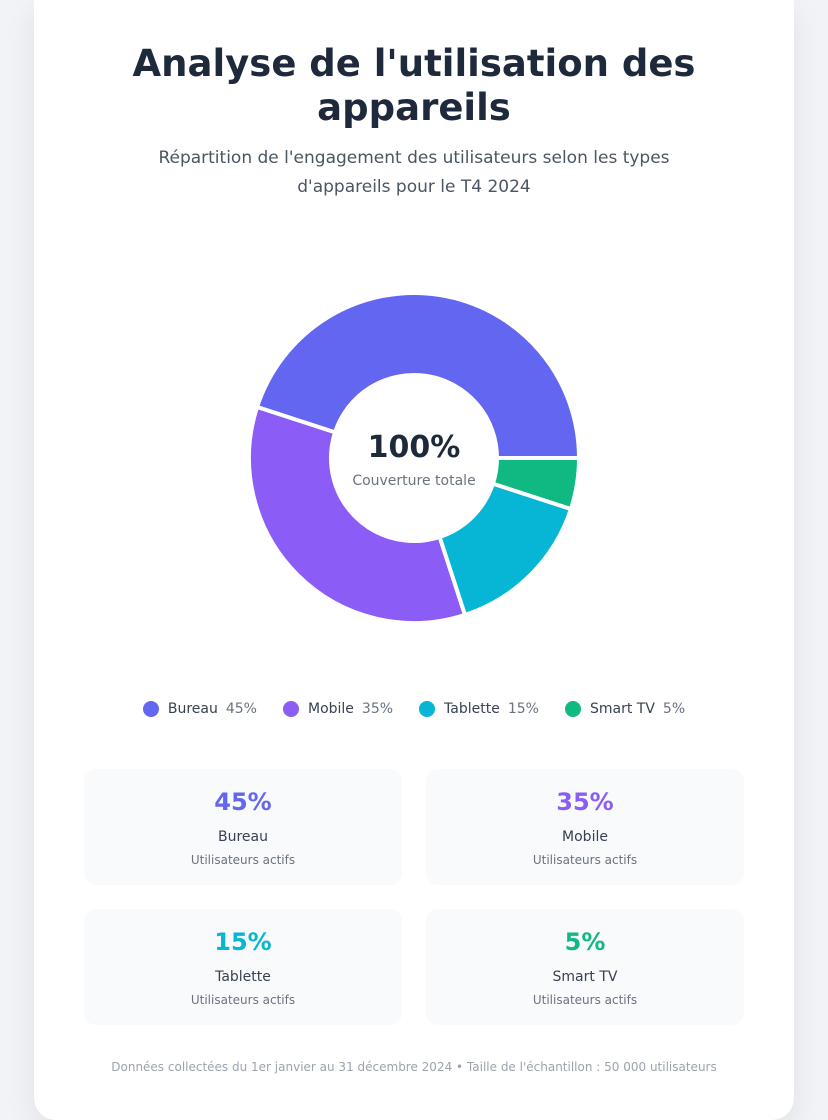 The width and height of the screenshot is (828, 1120). I want to click on legend-item-smart-tv: Smart TV 5%, so click(625, 709).